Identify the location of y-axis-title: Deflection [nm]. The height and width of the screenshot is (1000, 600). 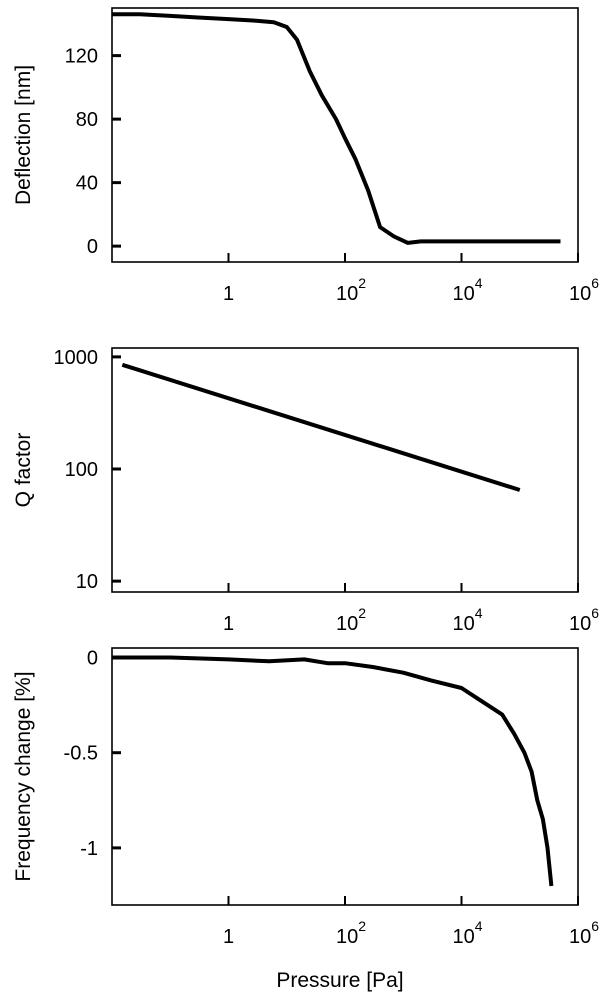
(23, 135).